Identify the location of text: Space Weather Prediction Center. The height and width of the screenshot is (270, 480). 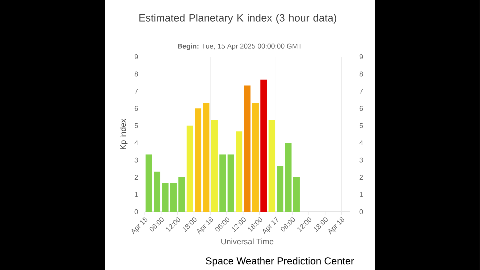
(280, 262).